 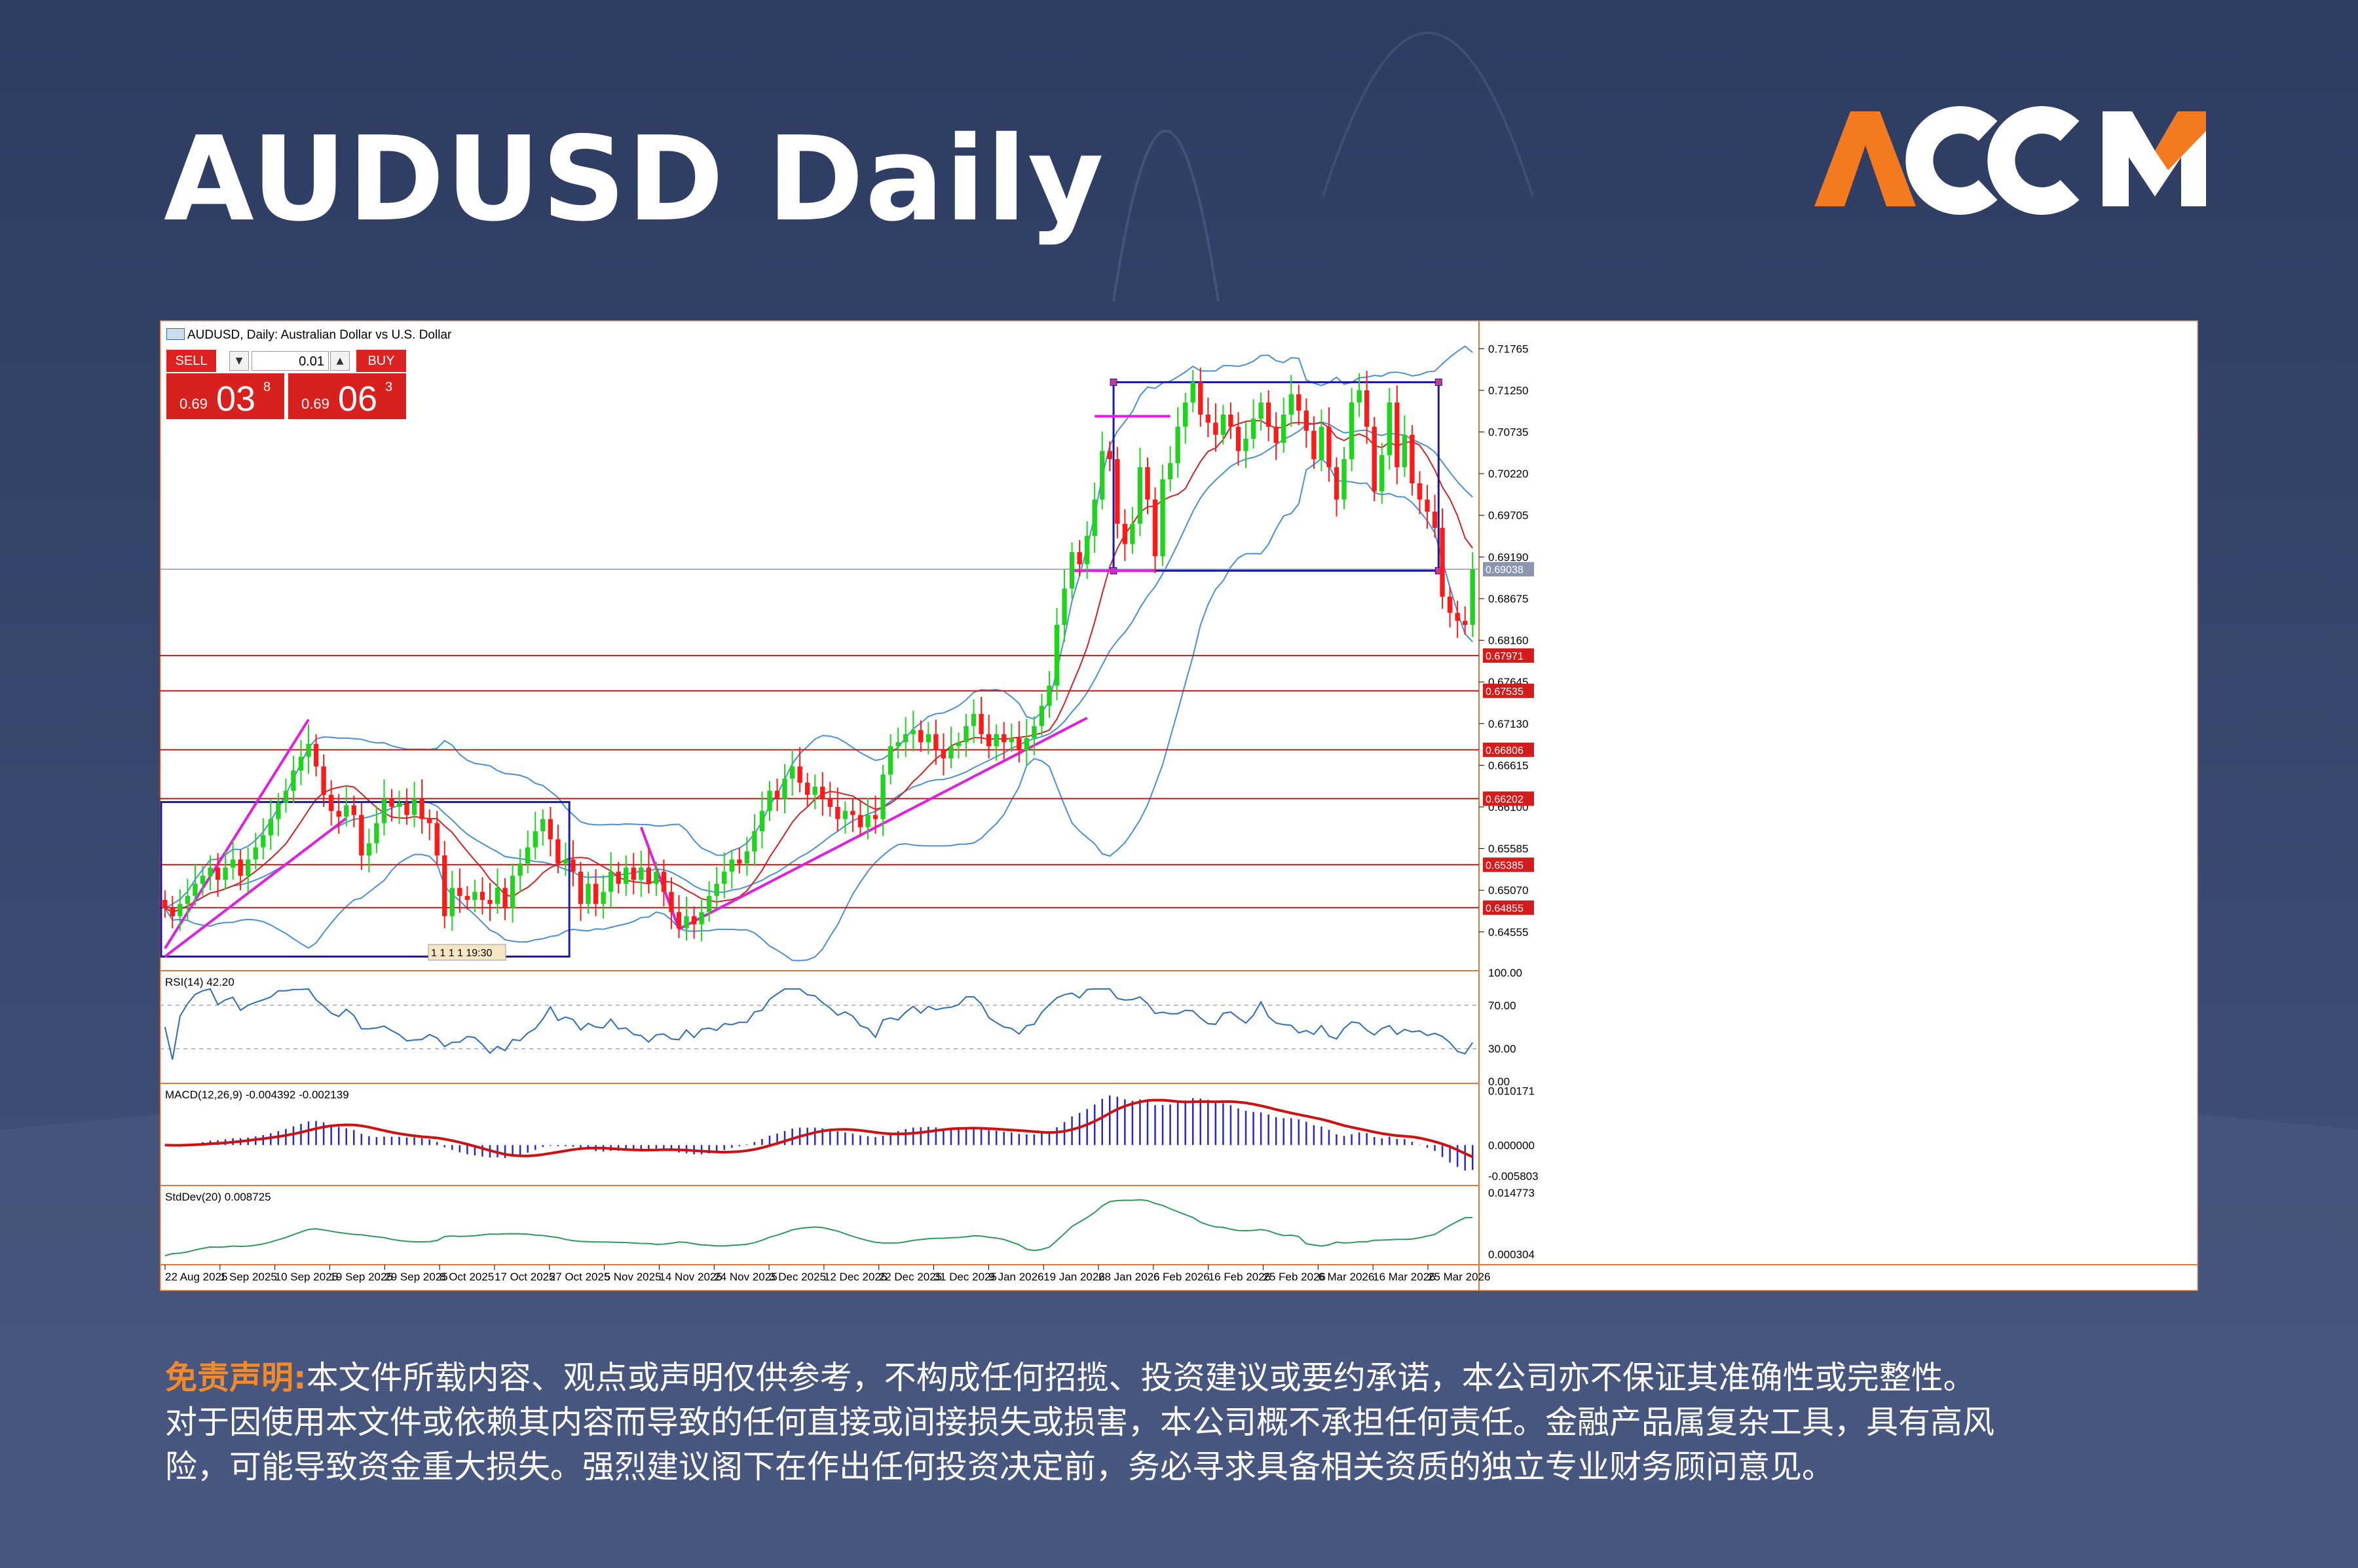 What do you see at coordinates (1512, 1091) in the screenshot?
I see `macd-tick-label: 0.010171` at bounding box center [1512, 1091].